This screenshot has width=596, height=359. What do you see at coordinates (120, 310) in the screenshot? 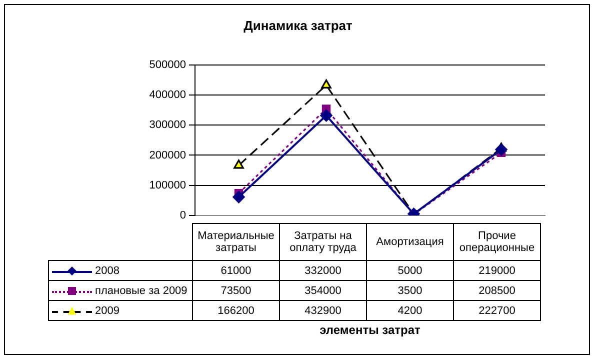
I see `legend-label: 2009` at bounding box center [120, 310].